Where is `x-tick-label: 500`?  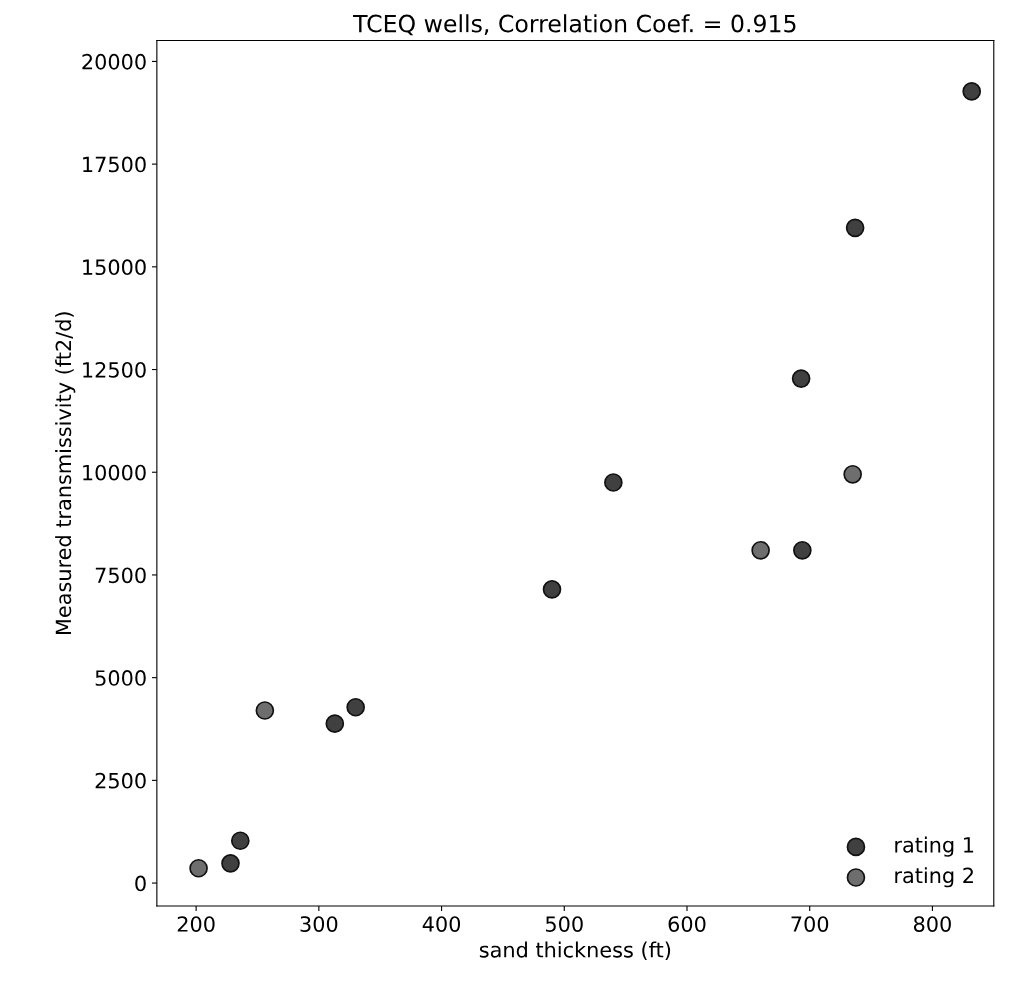 x-tick-label: 500 is located at coordinates (564, 924).